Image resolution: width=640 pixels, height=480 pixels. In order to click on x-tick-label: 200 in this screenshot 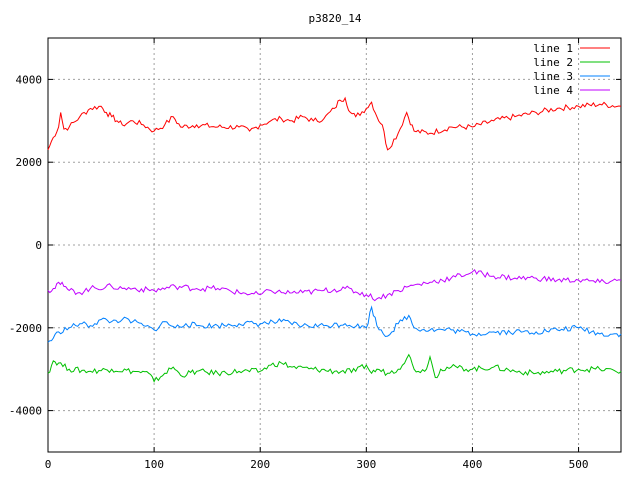, I will do `click(260, 464)`.